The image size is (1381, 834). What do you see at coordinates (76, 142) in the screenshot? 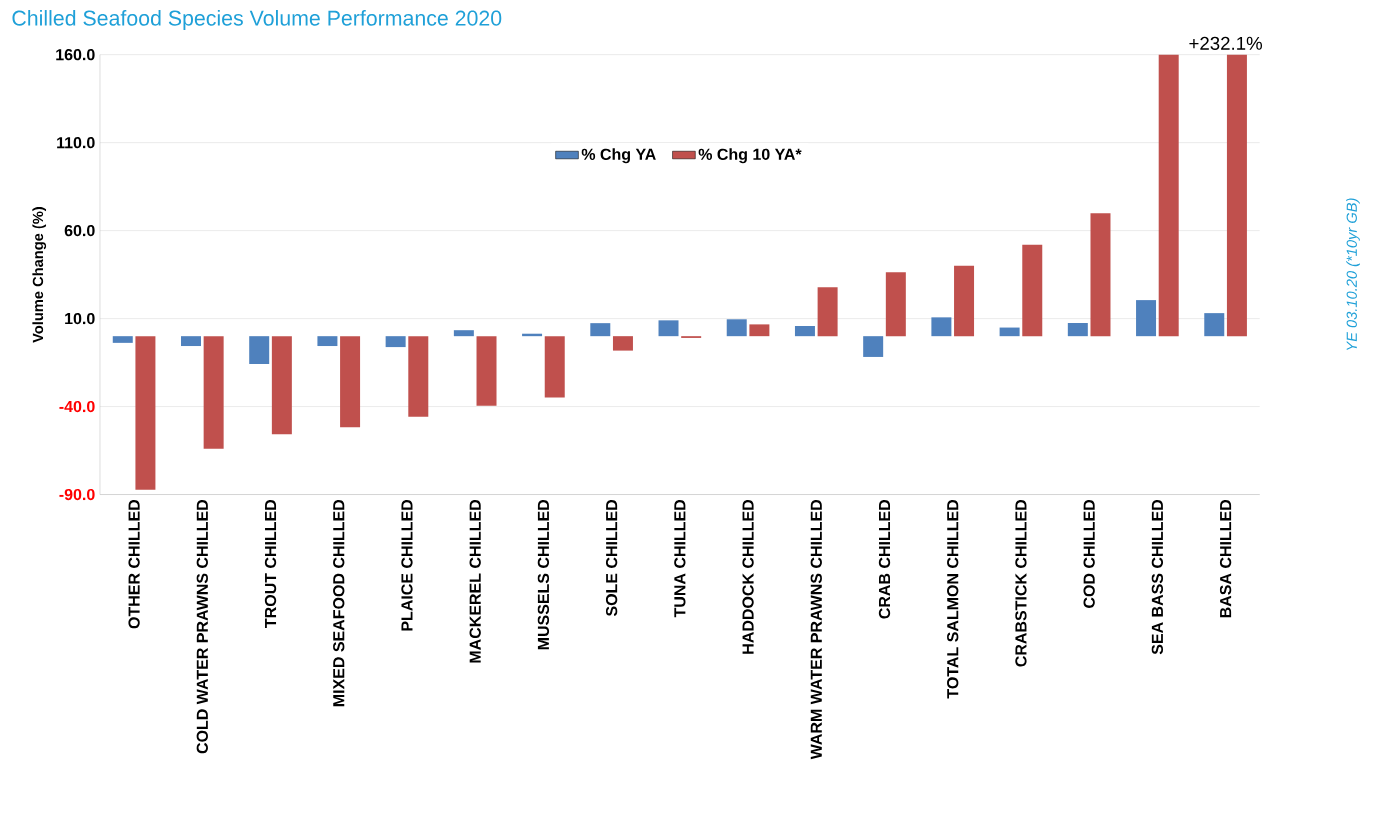
I see `y-tick-label: 110.0` at bounding box center [76, 142].